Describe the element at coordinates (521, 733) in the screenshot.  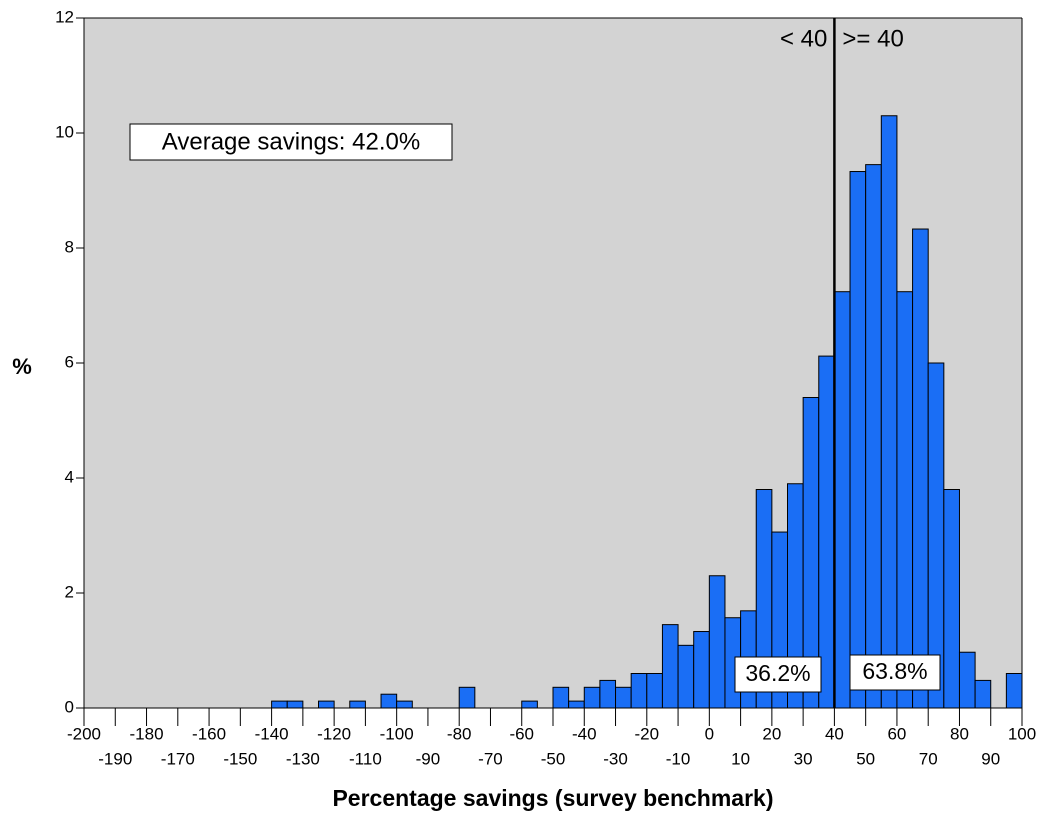
I see `x-tick-label: -60` at that location.